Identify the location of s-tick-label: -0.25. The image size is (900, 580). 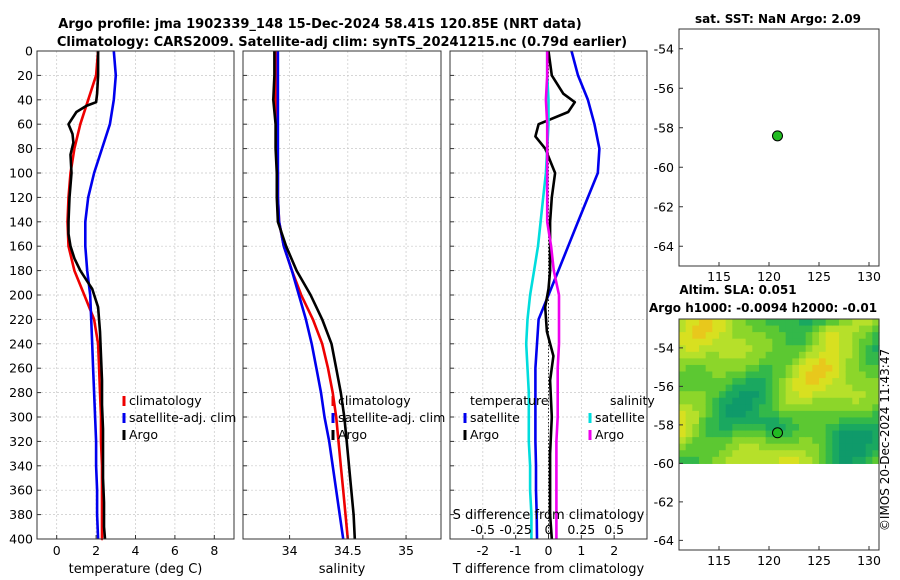
(515, 529).